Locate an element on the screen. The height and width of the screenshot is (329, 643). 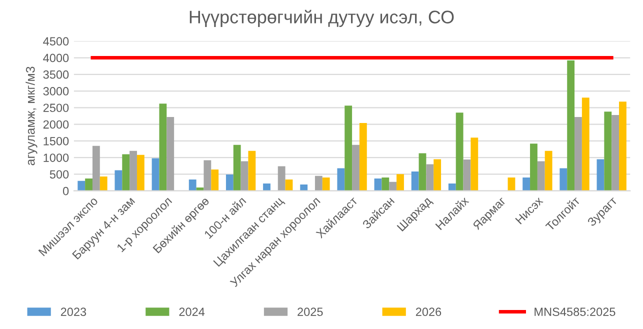
y-tick-label: 1500 is located at coordinates (56, 141).